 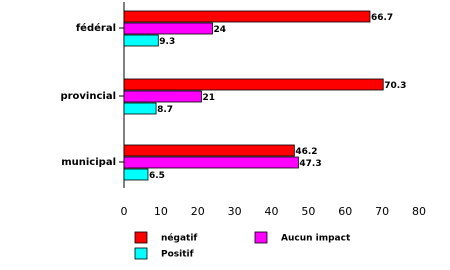 What do you see at coordinates (88, 162) in the screenshot?
I see `y-tick-label: municipal` at bounding box center [88, 162].